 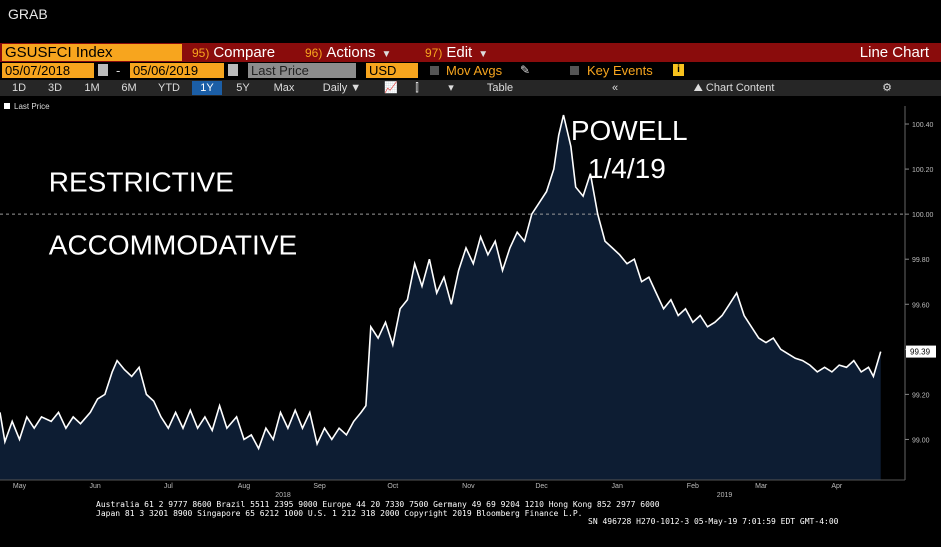 What do you see at coordinates (169, 88) in the screenshot?
I see `range-ytd-button: YTD` at bounding box center [169, 88].